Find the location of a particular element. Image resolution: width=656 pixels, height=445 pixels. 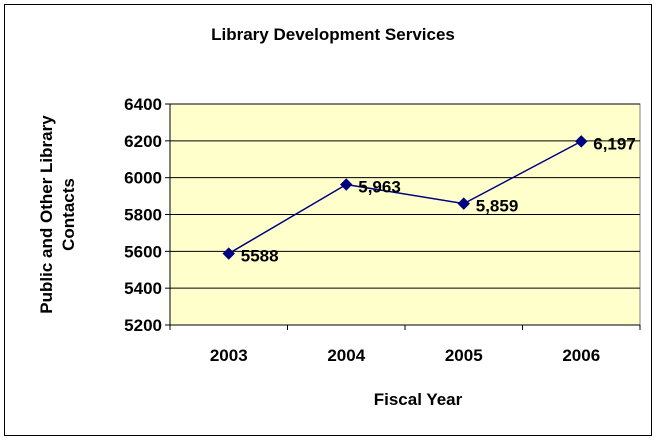

y-axis-title-line: Contacts is located at coordinates (68, 214).